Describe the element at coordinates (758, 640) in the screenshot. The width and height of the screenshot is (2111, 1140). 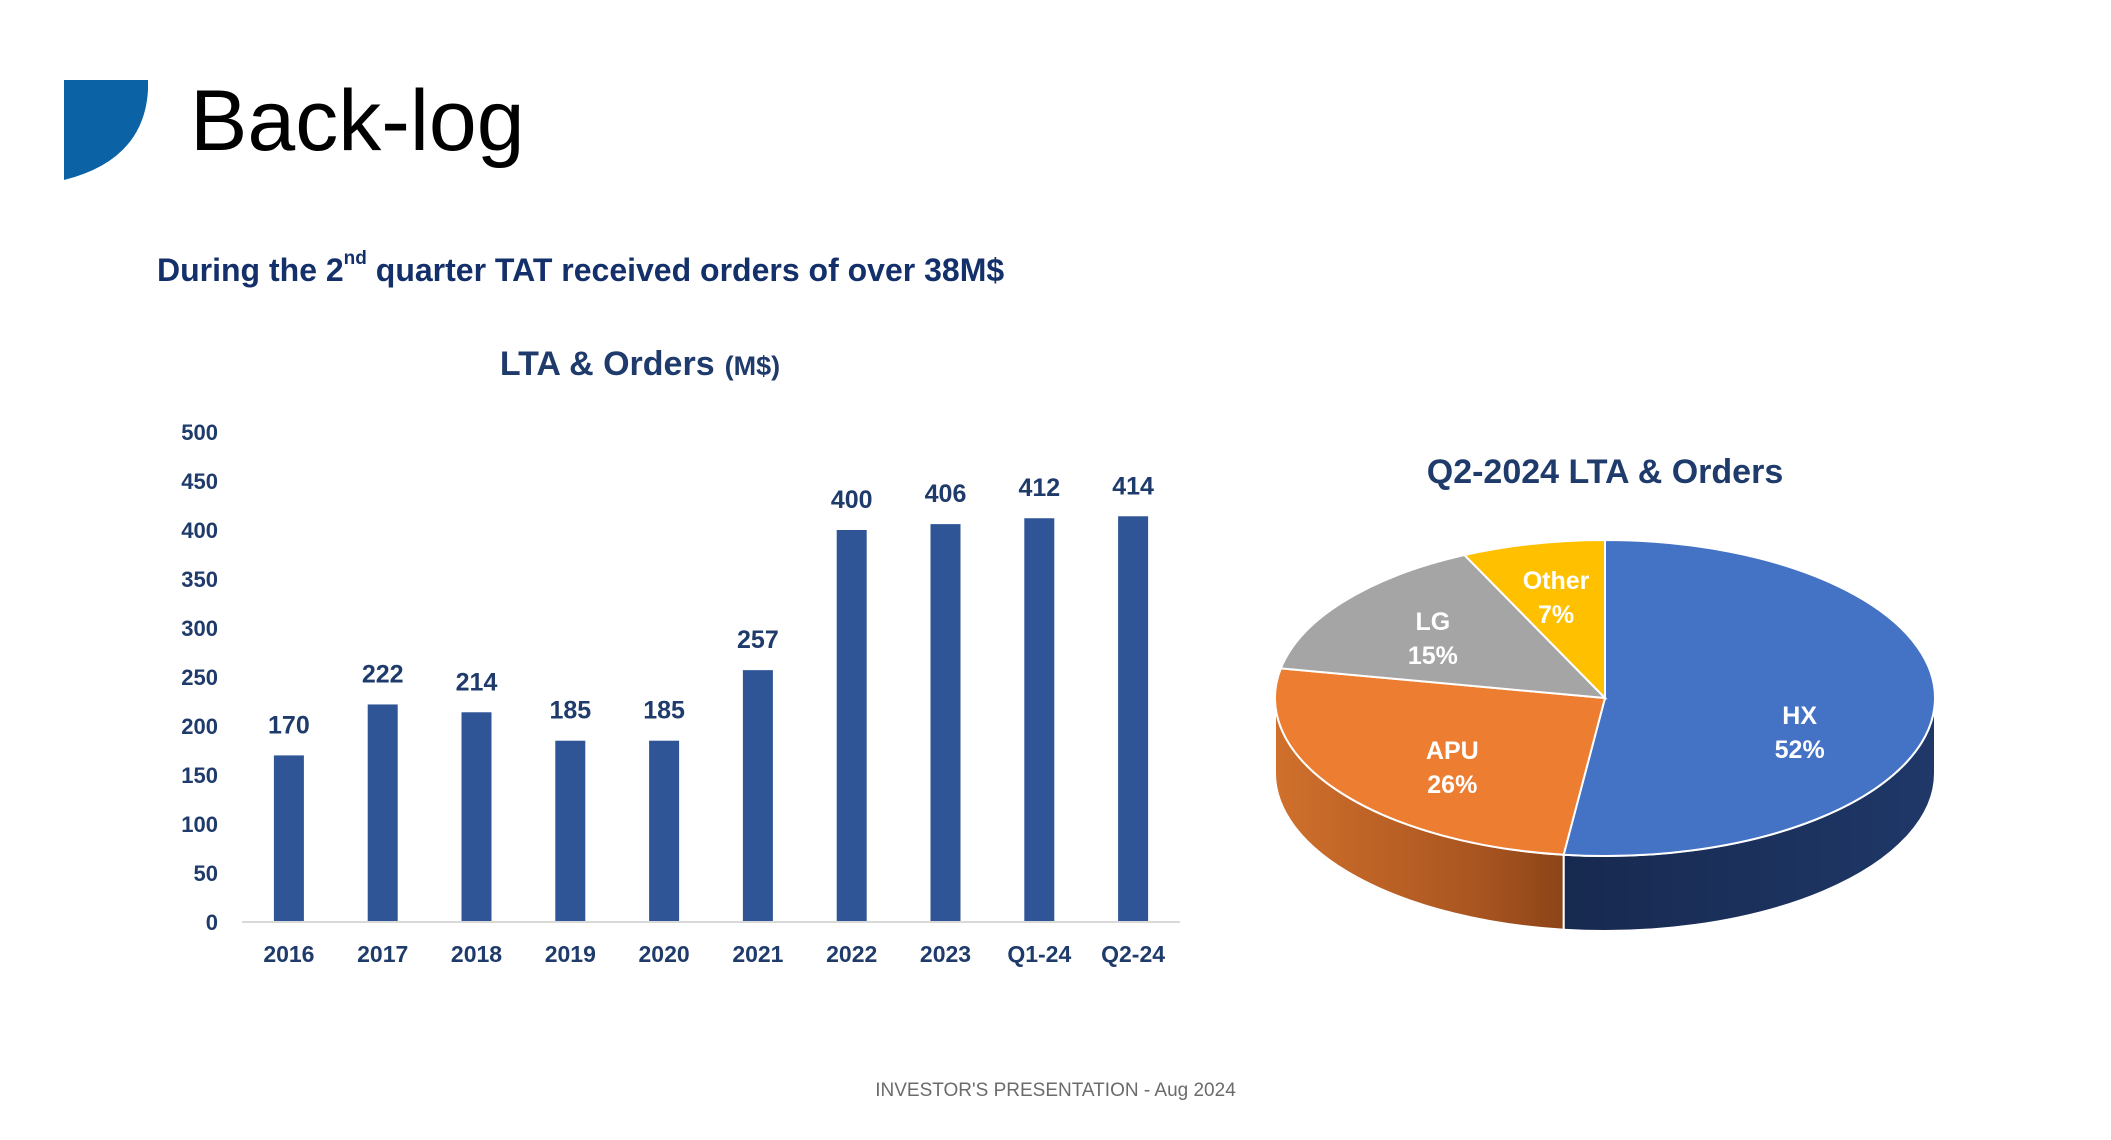
I see `bar-value-label: 257` at that location.